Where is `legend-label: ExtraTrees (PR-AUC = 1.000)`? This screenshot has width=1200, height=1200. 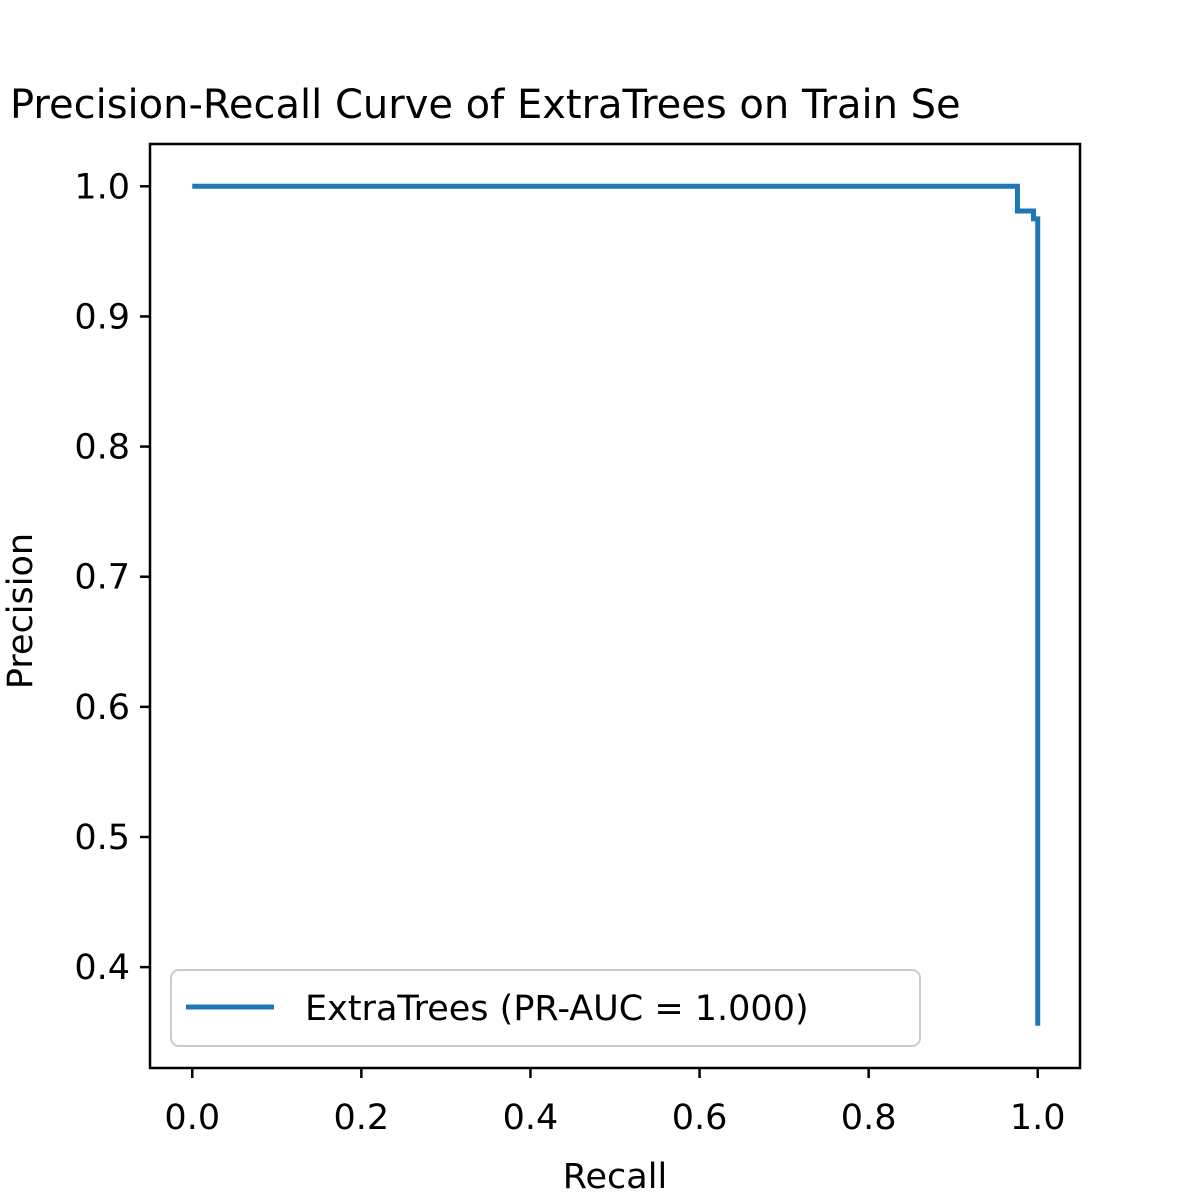 legend-label: ExtraTrees (PR-AUC = 1.000) is located at coordinates (557, 1009).